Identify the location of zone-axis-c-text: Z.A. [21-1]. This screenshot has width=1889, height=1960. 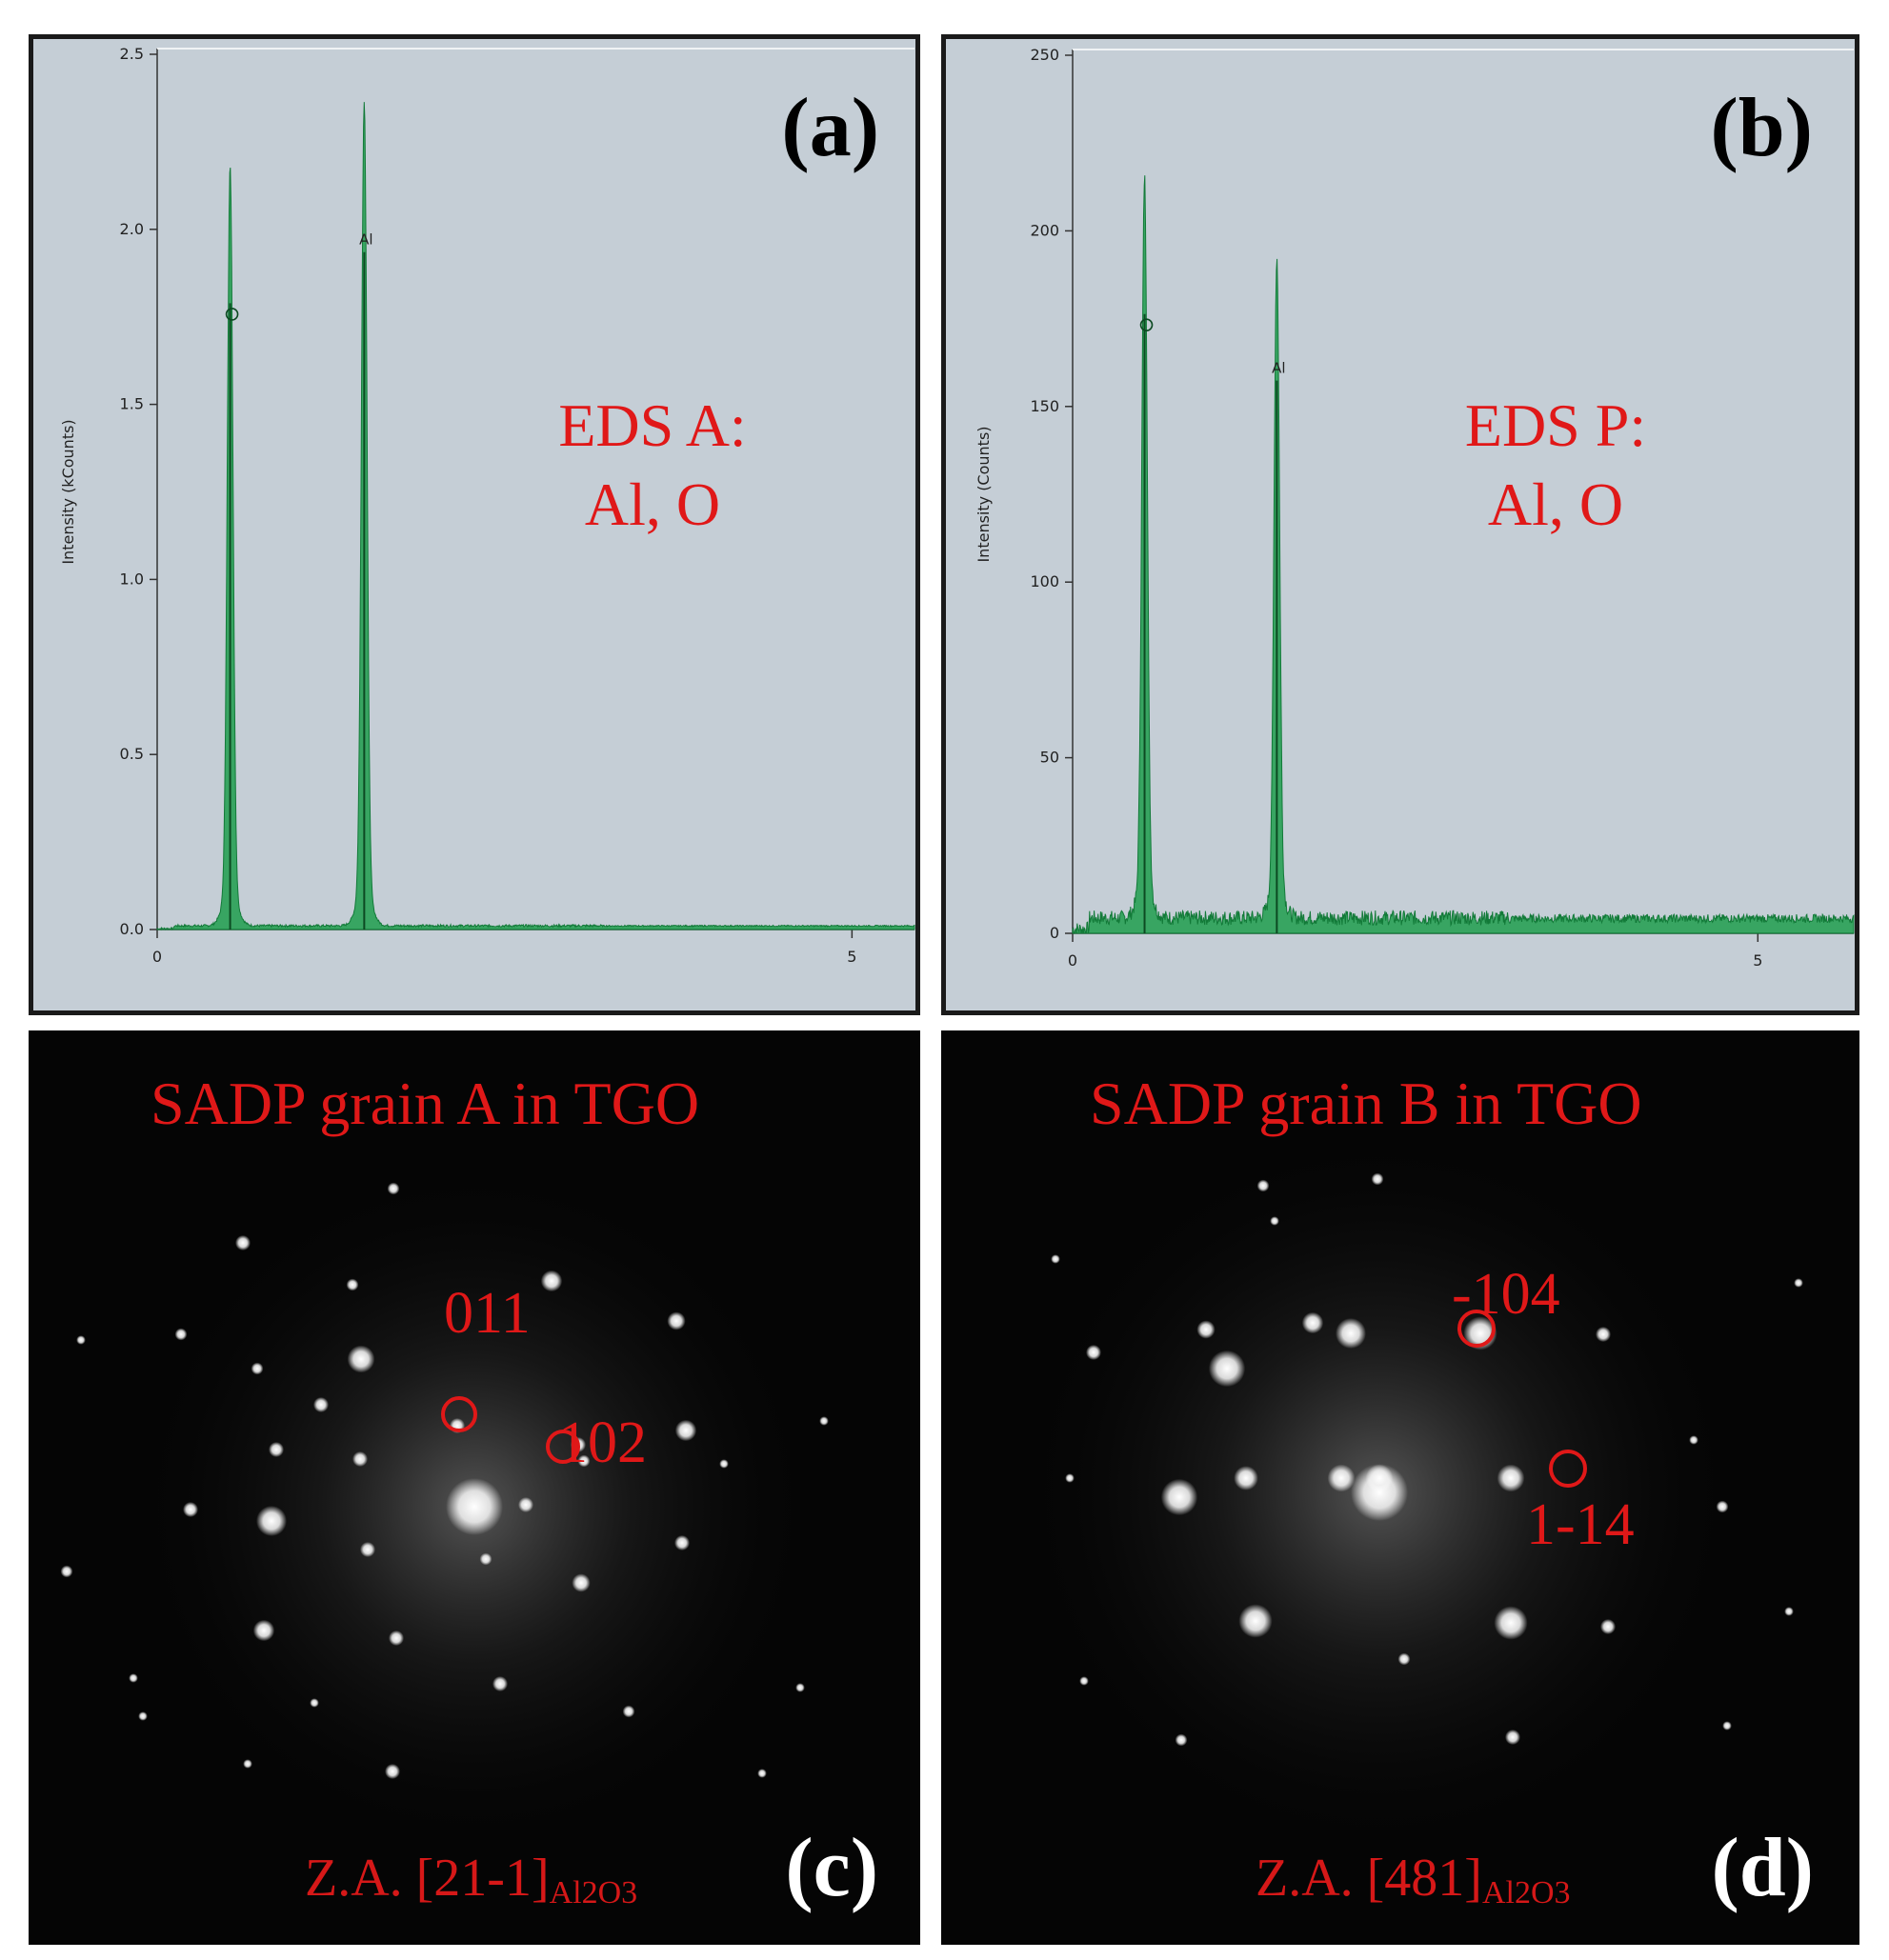
(427, 1878).